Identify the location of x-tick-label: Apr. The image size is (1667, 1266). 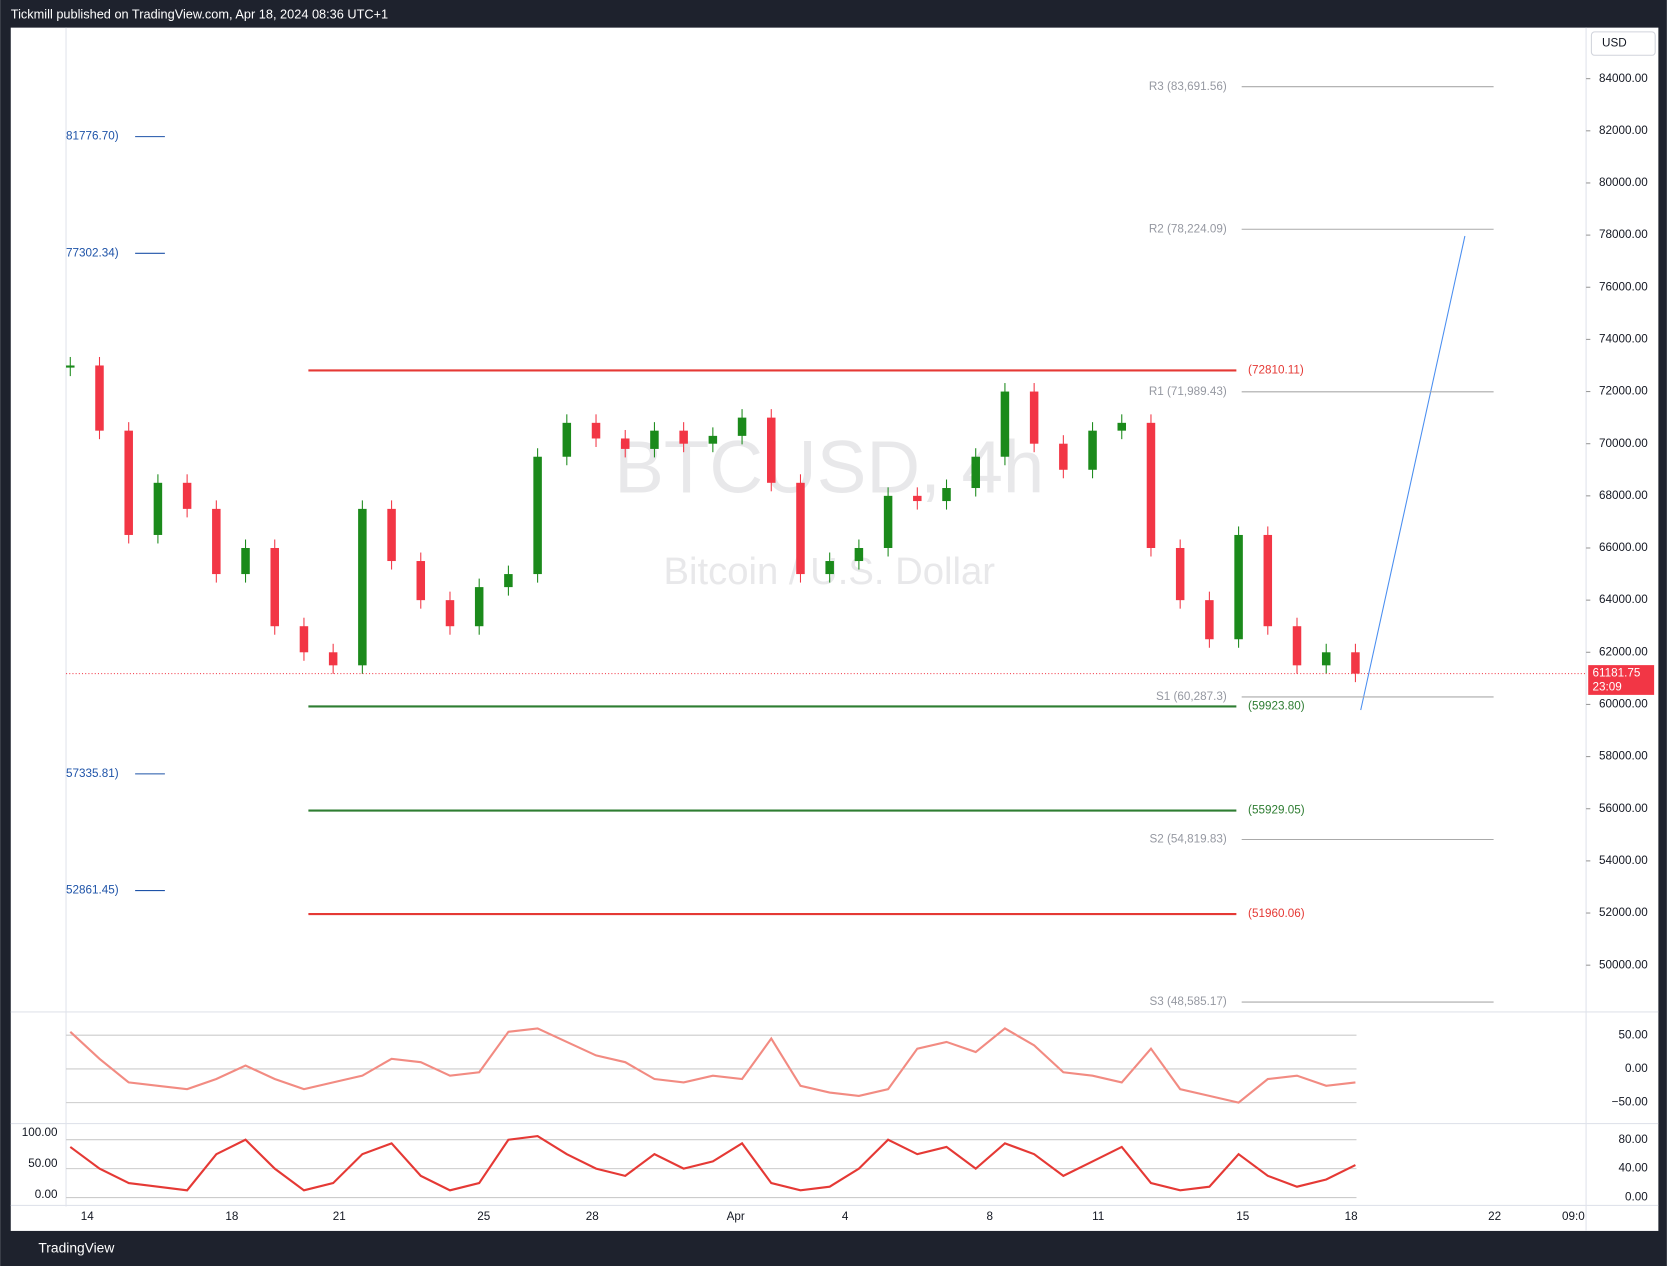
(736, 1216).